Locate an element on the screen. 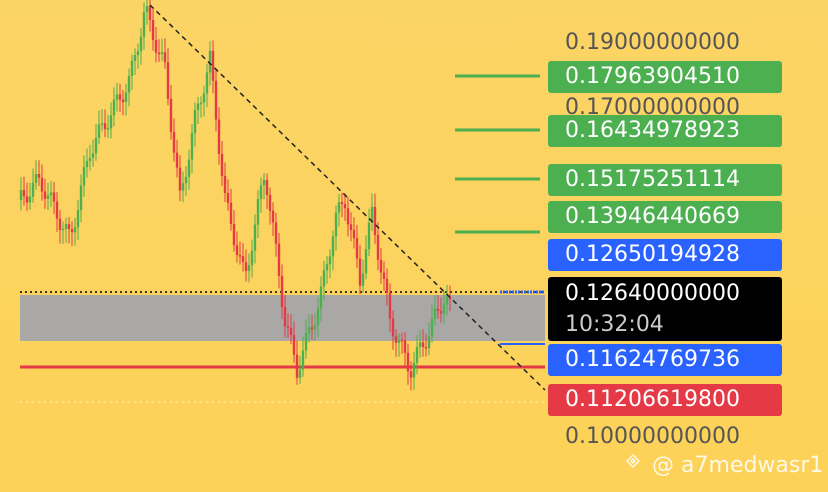 The image size is (828, 492). price-label: 0.17963904510 is located at coordinates (652, 76).